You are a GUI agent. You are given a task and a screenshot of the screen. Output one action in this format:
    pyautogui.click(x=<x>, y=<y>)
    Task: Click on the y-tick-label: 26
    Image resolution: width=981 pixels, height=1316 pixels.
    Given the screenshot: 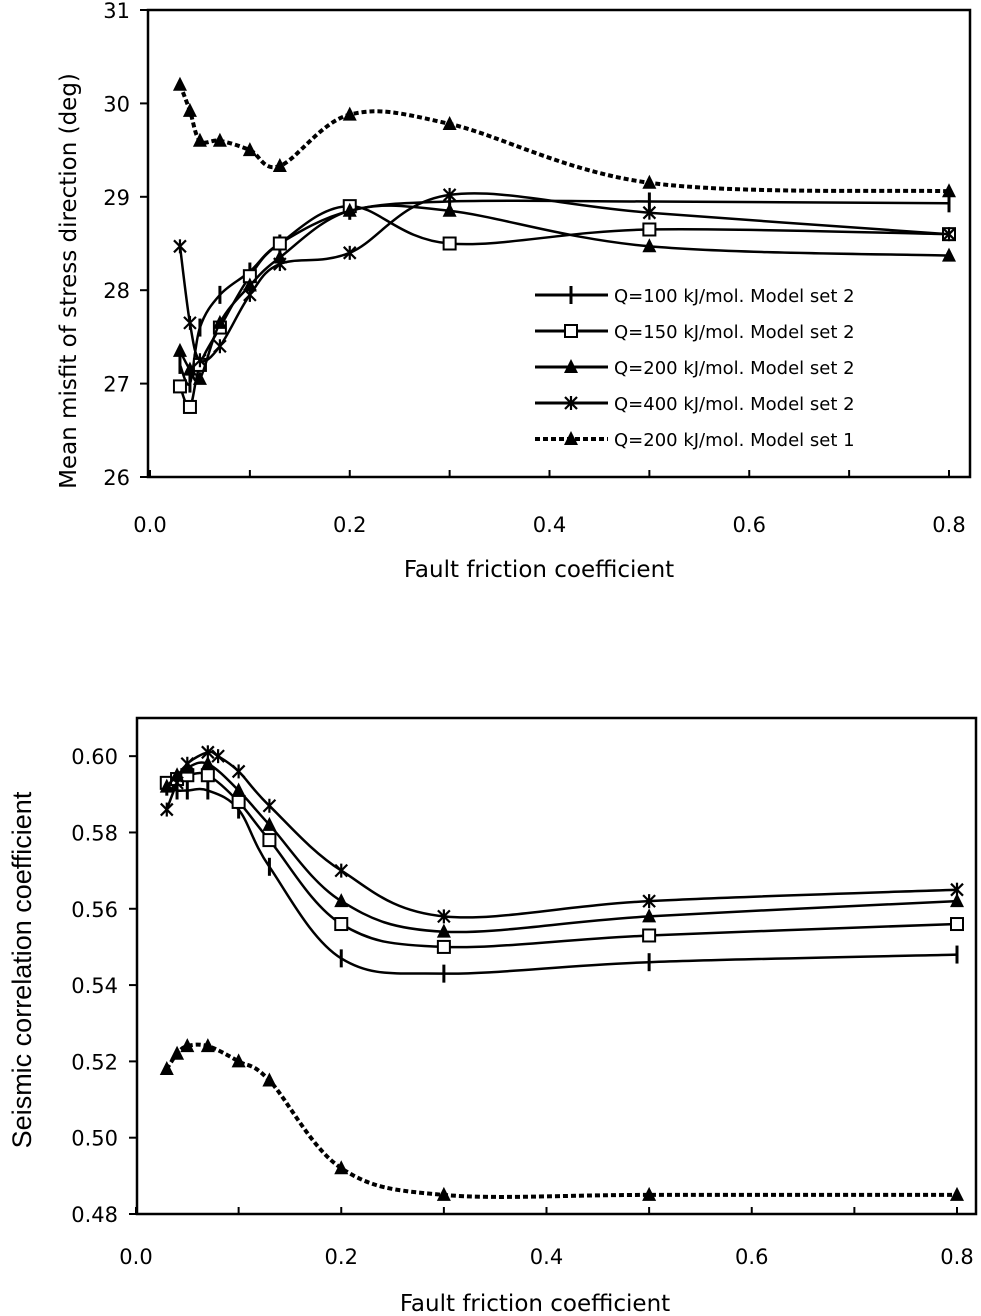 What is the action you would take?
    pyautogui.click(x=116, y=478)
    